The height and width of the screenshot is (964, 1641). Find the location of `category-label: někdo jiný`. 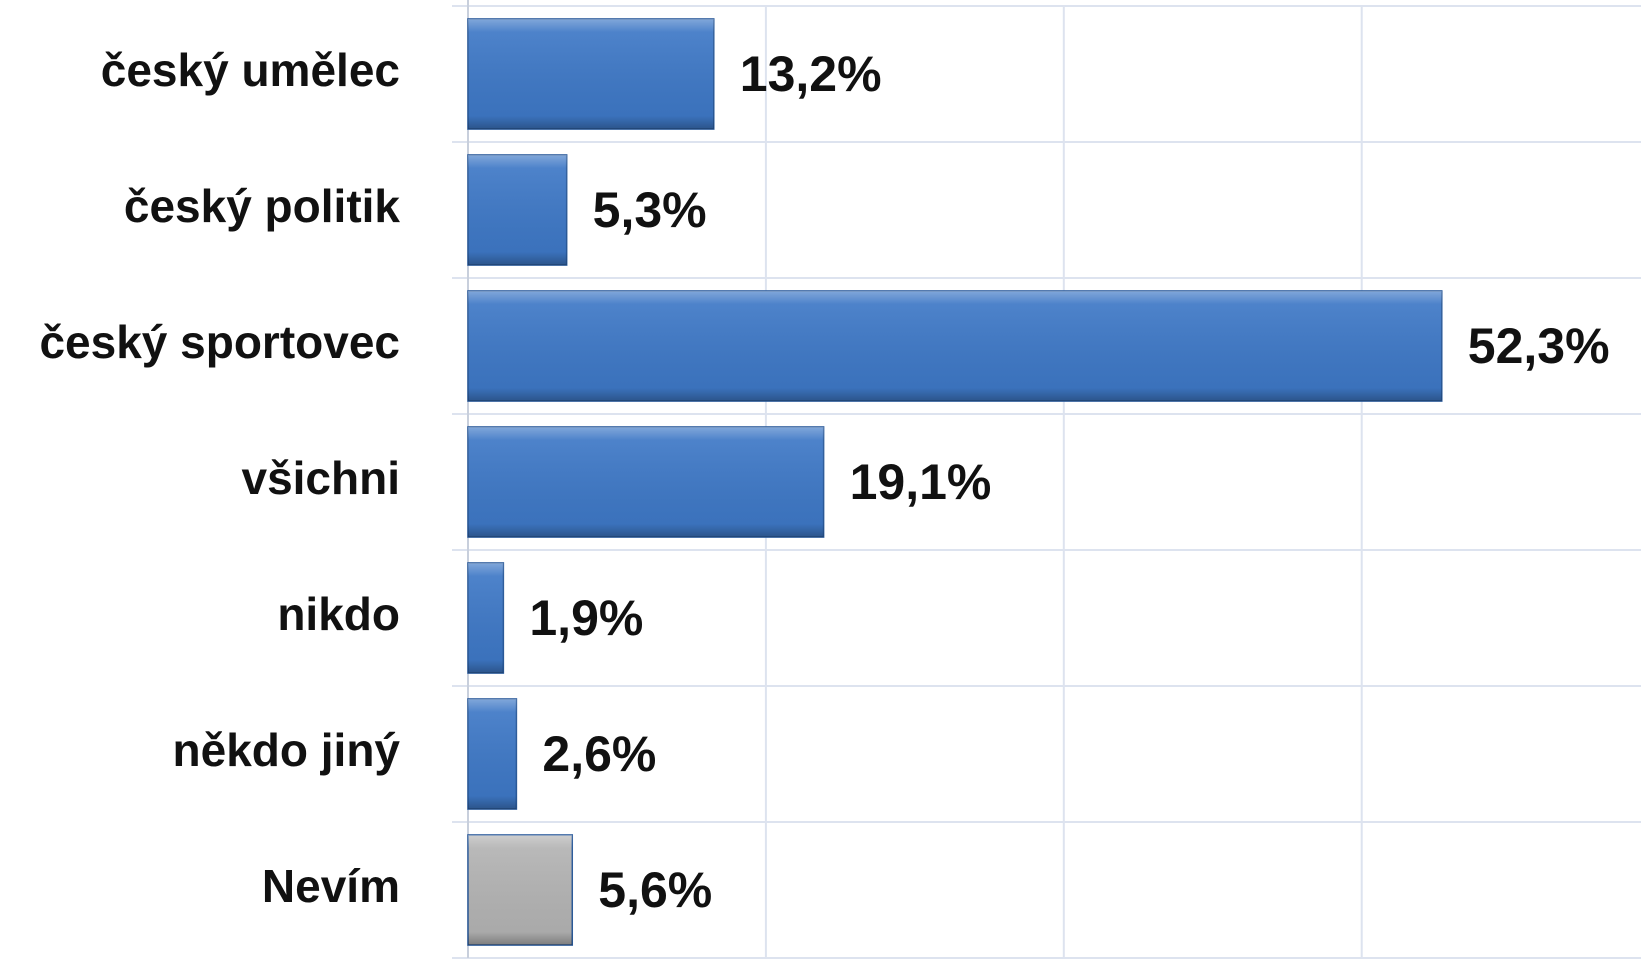

category-label: někdo jiný is located at coordinates (287, 750).